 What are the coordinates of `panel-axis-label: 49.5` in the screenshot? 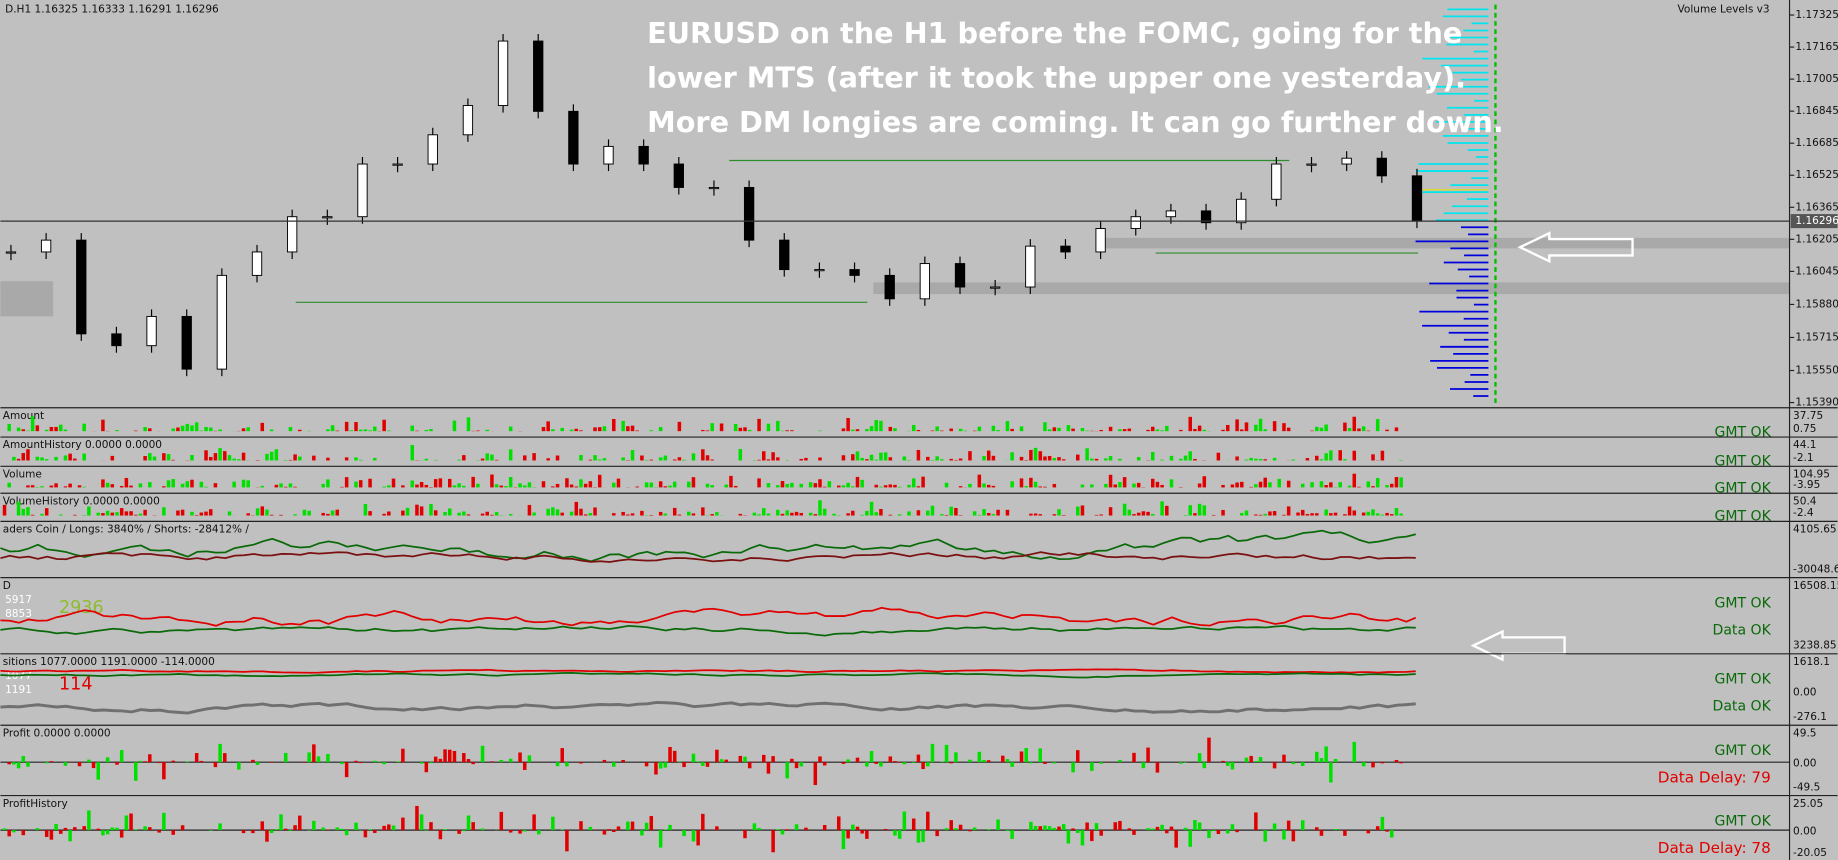 It's located at (1804, 733).